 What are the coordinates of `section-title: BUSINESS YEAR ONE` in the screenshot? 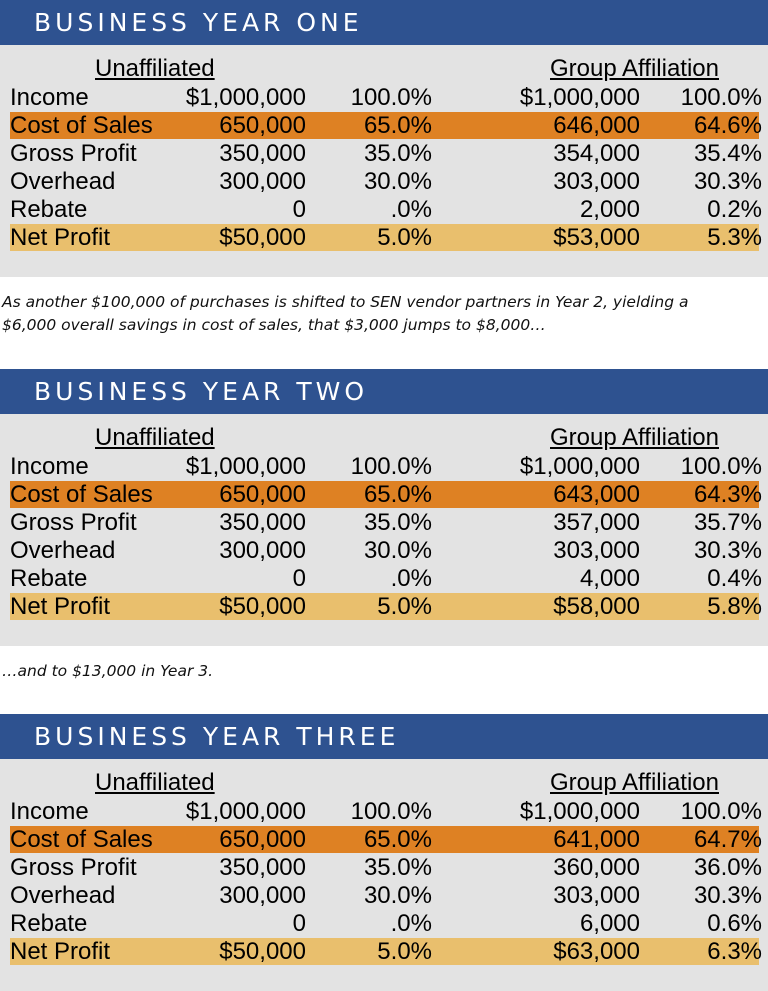 It's located at (198, 22).